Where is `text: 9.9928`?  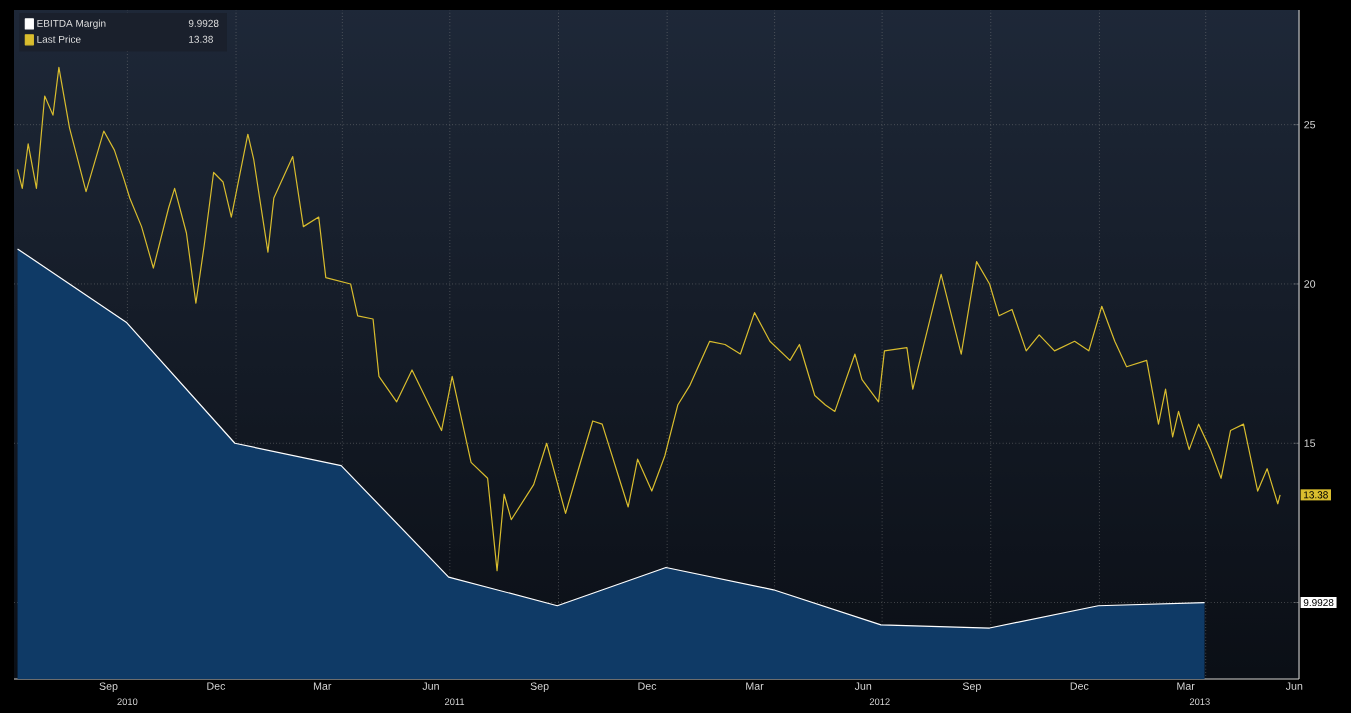
text: 9.9928 is located at coordinates (1318, 603).